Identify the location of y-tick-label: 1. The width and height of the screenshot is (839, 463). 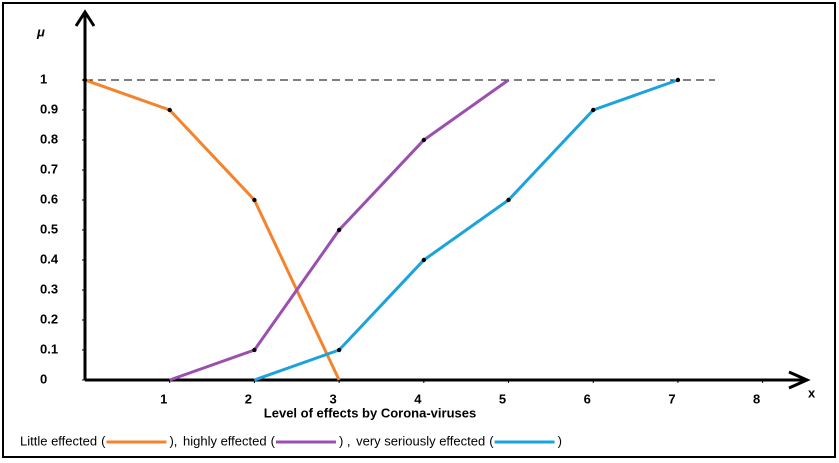
(43, 78).